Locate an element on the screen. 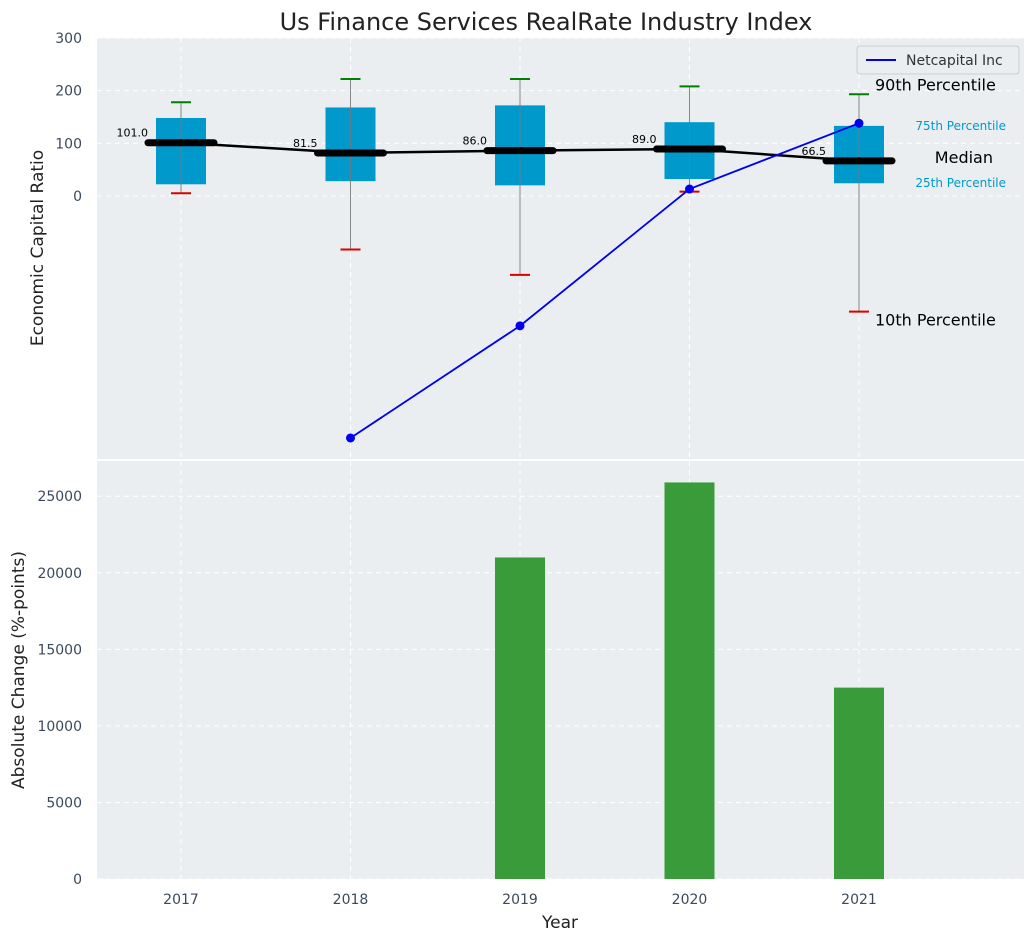 The height and width of the screenshot is (942, 1035). bar-2020 is located at coordinates (689, 680).